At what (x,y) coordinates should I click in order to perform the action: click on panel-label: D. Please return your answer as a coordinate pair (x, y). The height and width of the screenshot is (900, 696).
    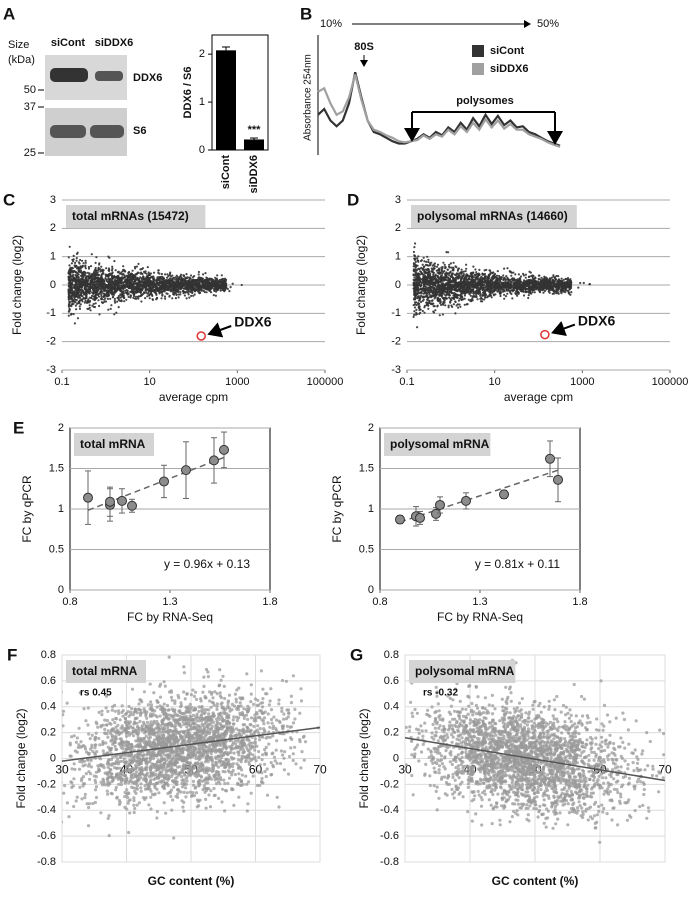
    Looking at the image, I should click on (353, 199).